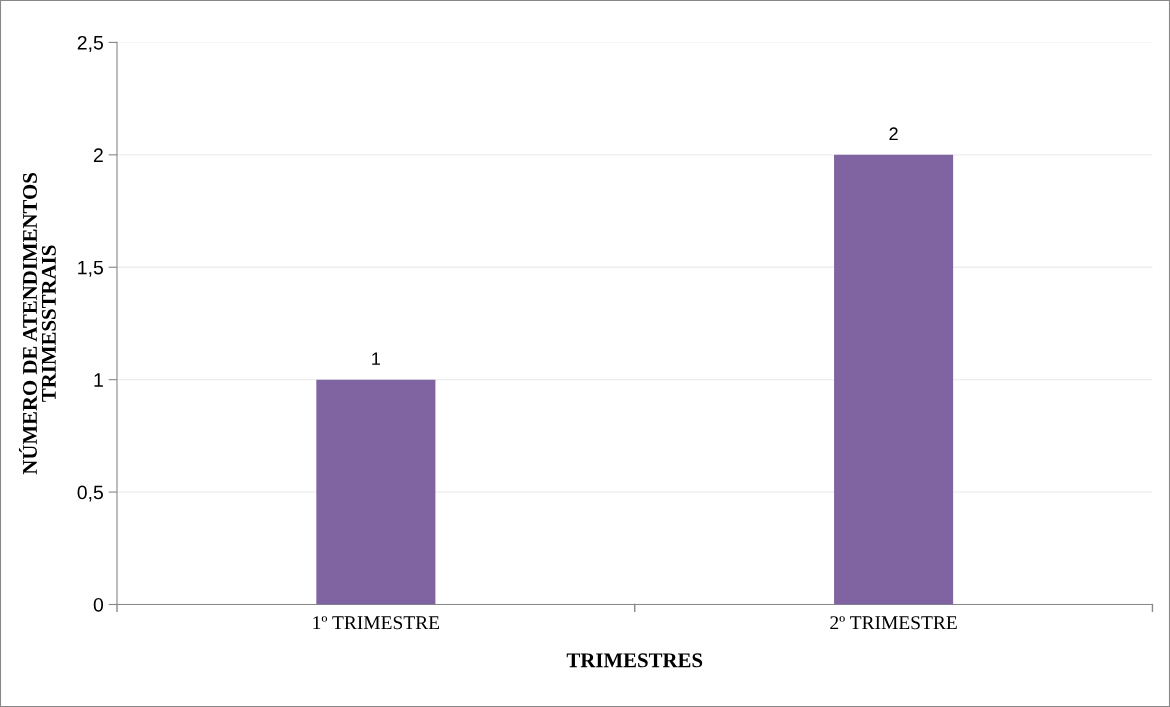 Image resolution: width=1170 pixels, height=707 pixels. I want to click on y-axis-title: NÚMERO DE ATENDIMENTOS TRIMESSTRAIS, so click(37, 324).